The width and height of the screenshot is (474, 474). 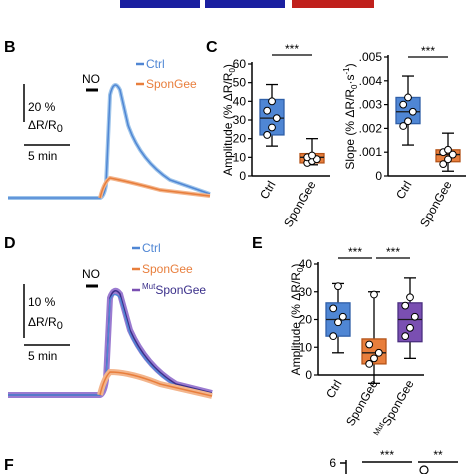 What do you see at coordinates (240, 83) in the screenshot?
I see `y-tick-label: 50` at bounding box center [240, 83].